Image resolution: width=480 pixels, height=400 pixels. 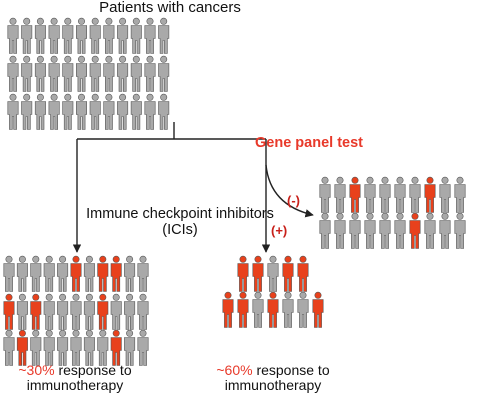 What do you see at coordinates (234, 370) in the screenshot?
I see `panel-response-percent: ~60%` at bounding box center [234, 370].